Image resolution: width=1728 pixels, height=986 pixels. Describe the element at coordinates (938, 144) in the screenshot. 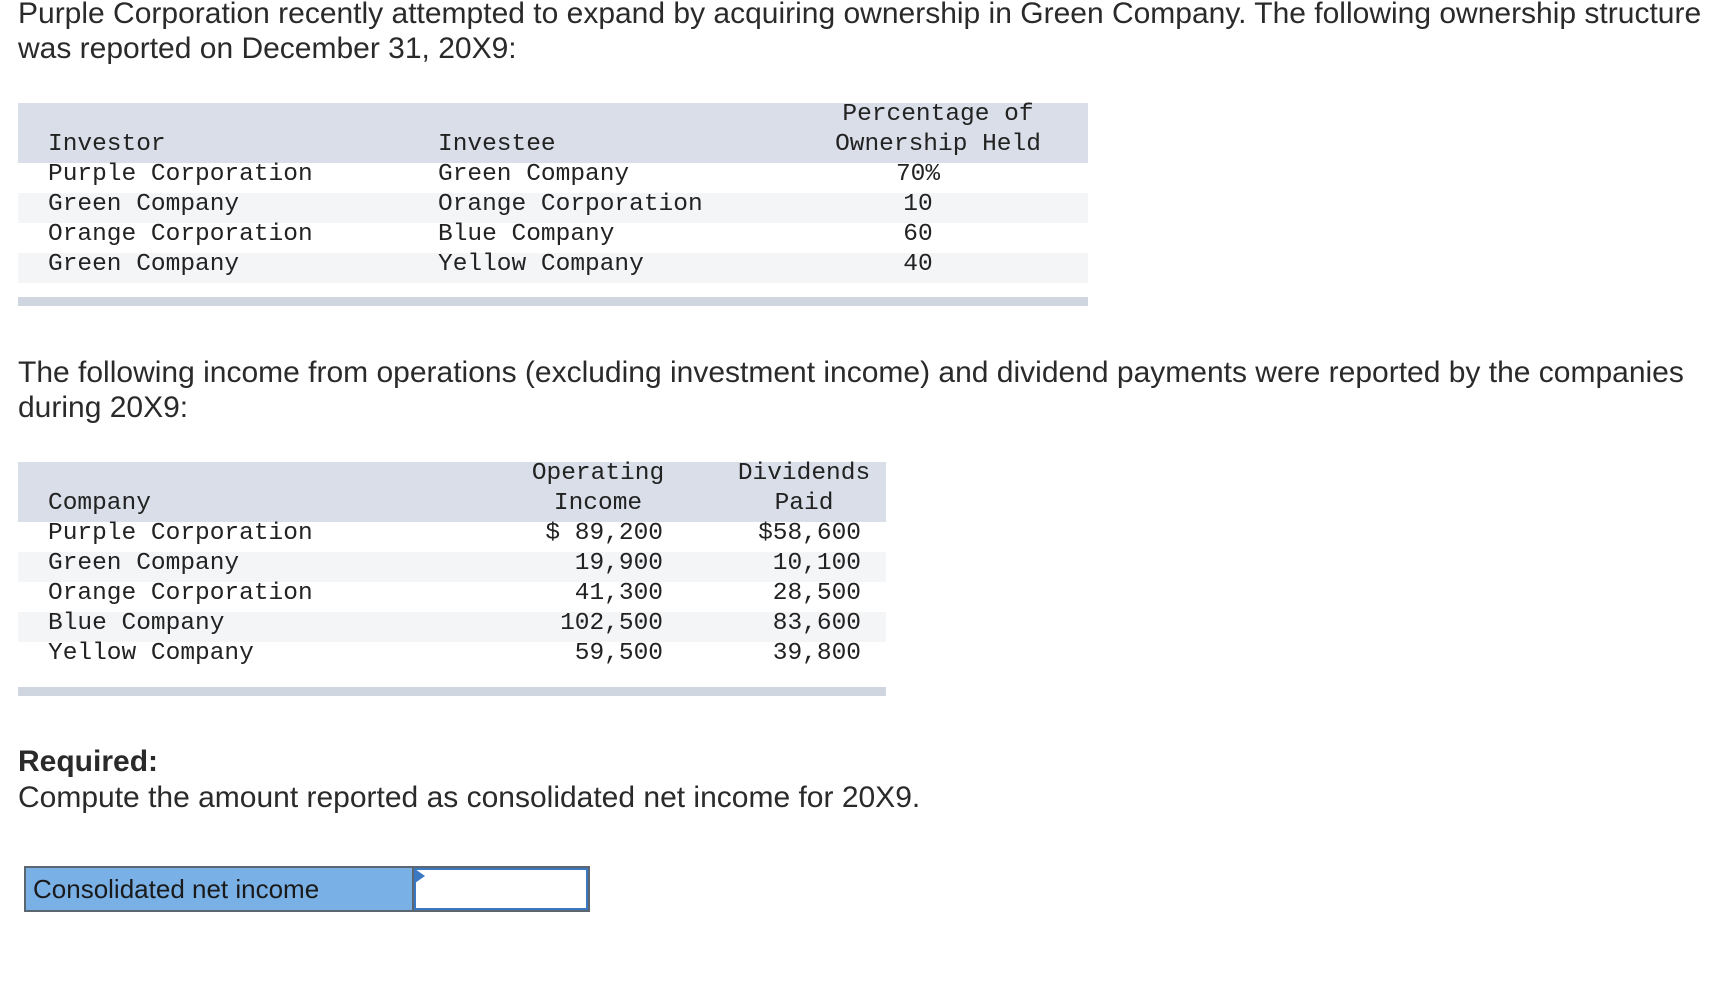

I see `header-percentage-line2: Ownership Held` at that location.